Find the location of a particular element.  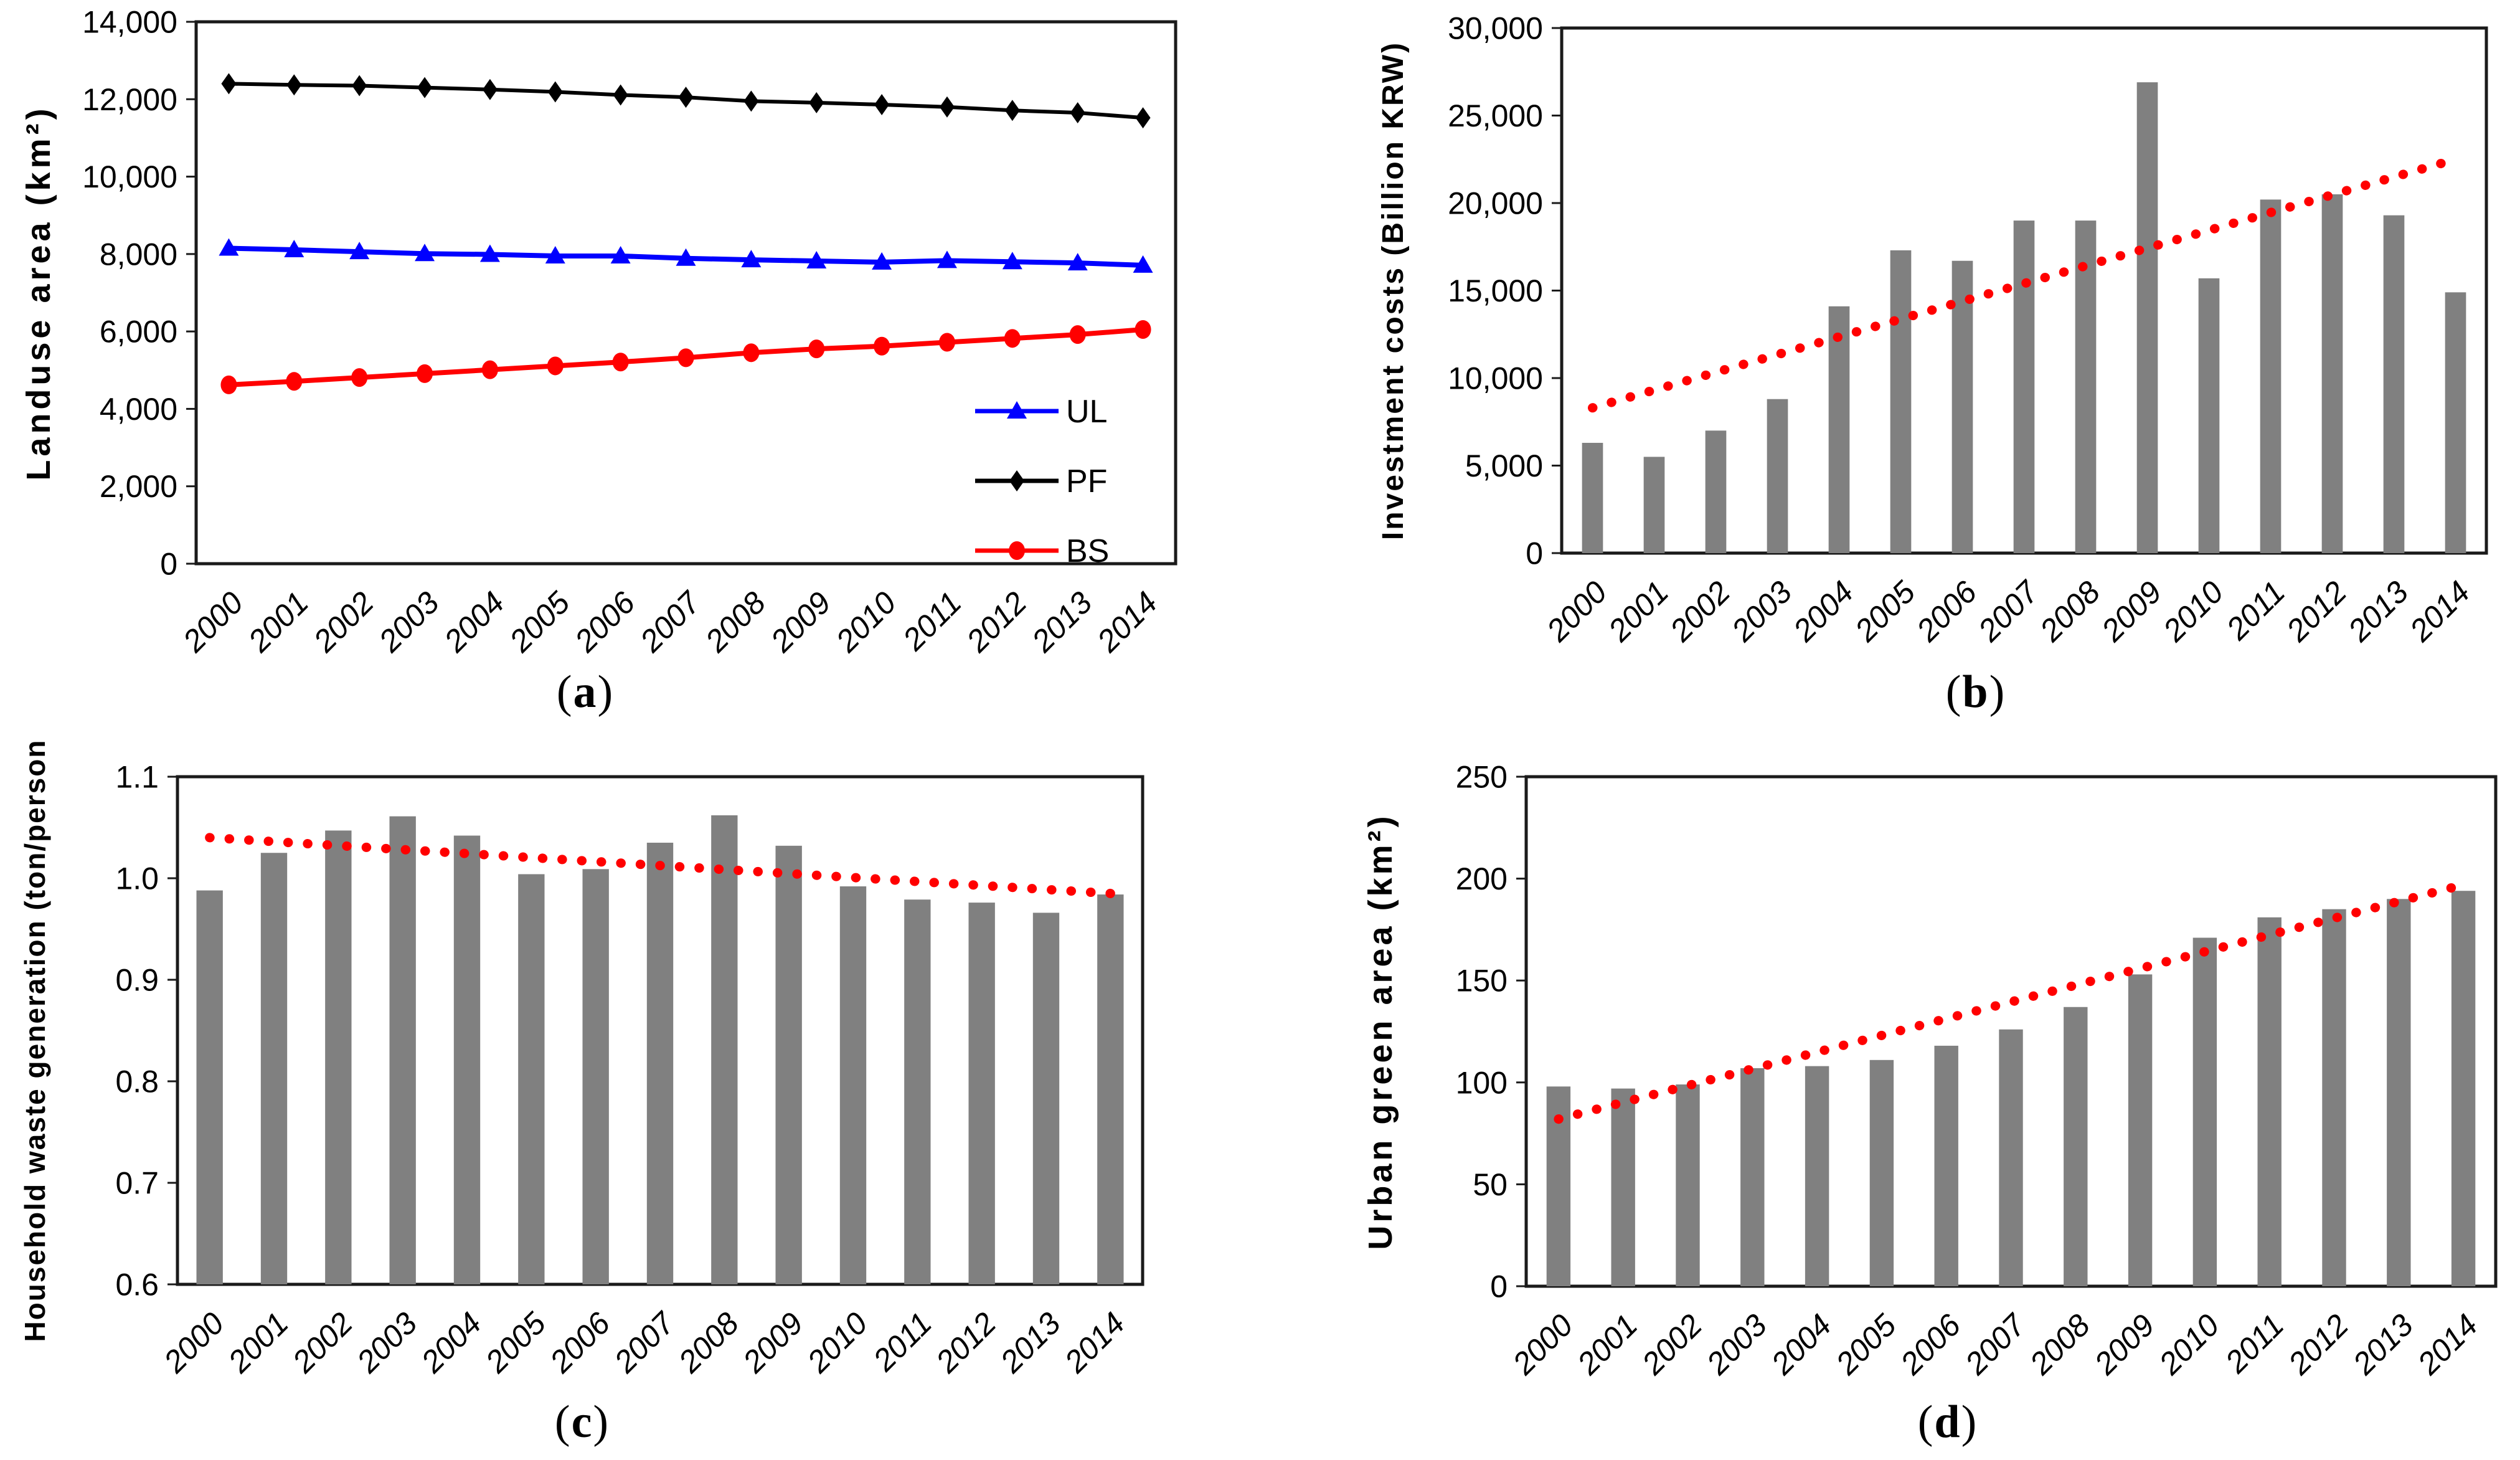

trendline is located at coordinates (2011, 1002).